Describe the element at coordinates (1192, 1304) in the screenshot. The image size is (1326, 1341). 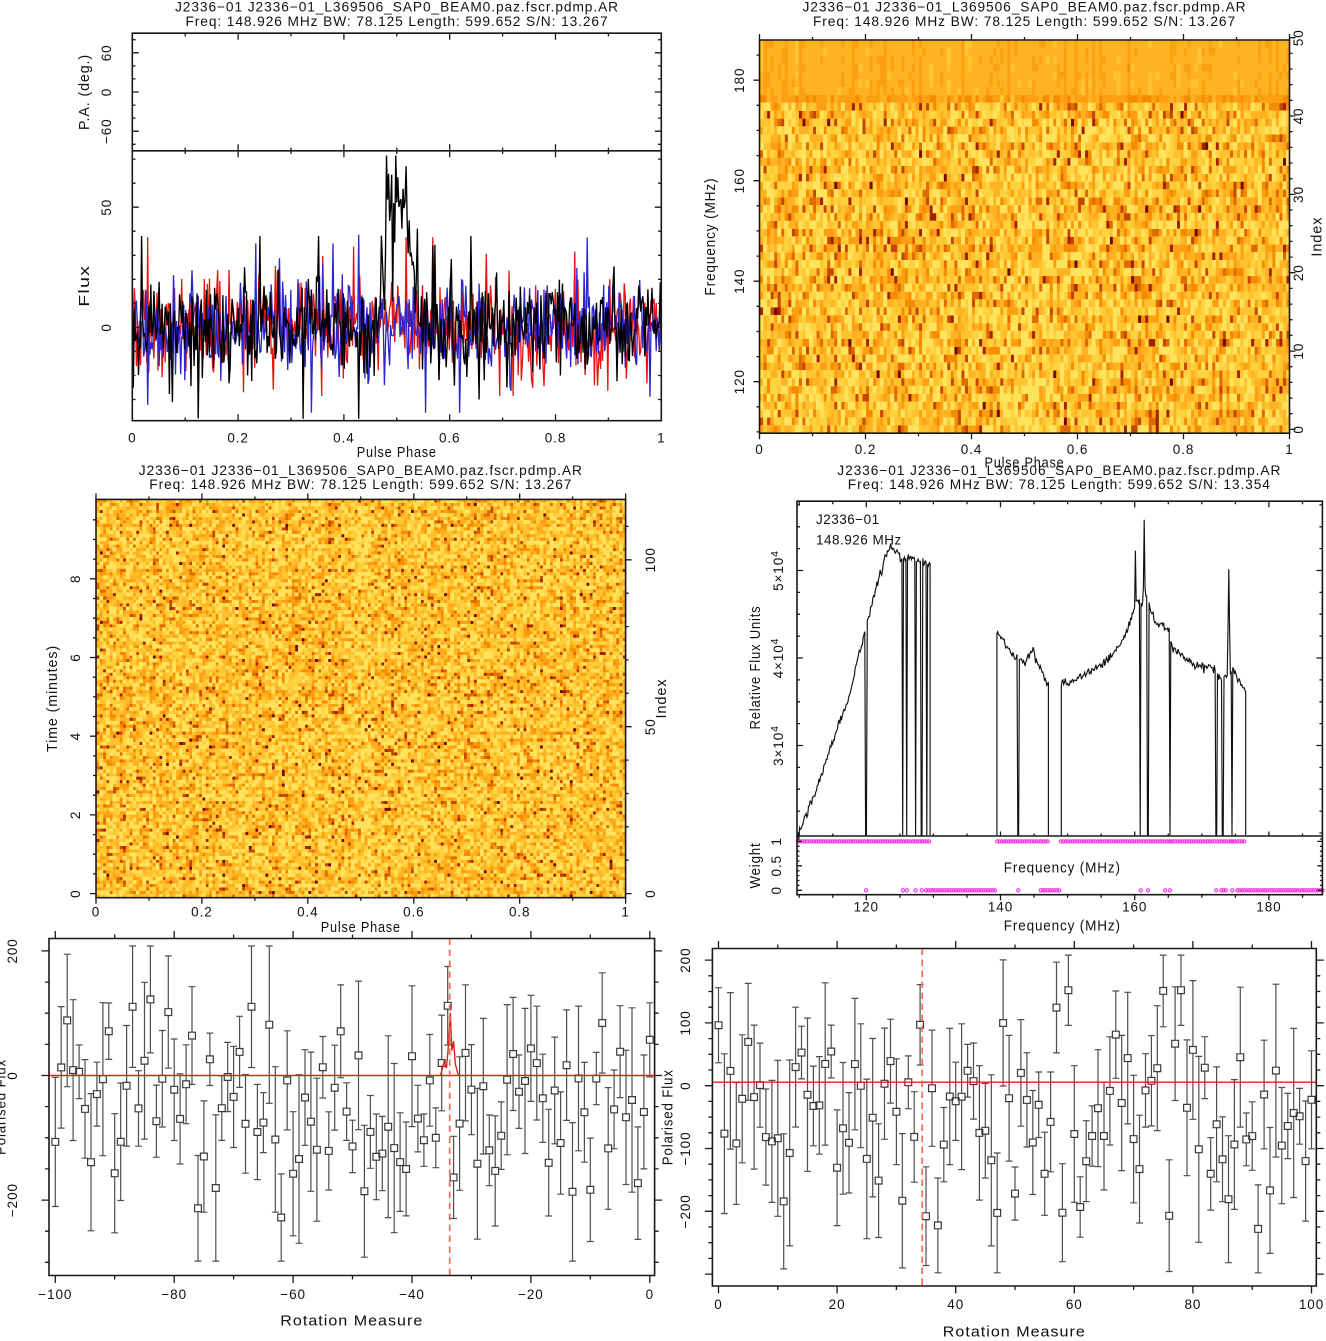
I see `svg-text: 80` at that location.